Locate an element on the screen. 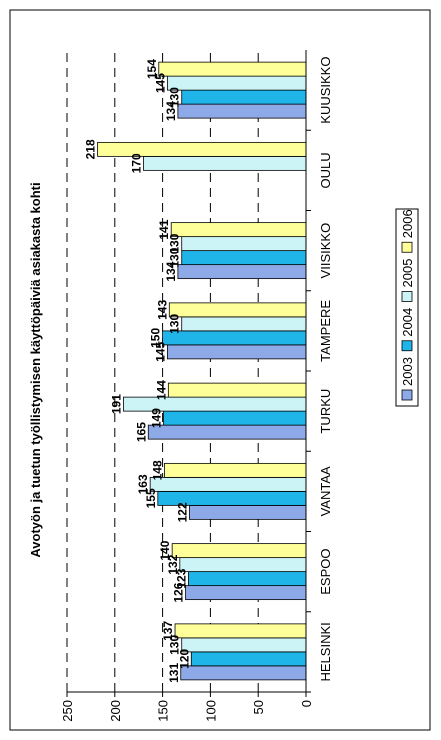 The height and width of the screenshot is (740, 441). legend-label: 2004 is located at coordinates (407, 322).